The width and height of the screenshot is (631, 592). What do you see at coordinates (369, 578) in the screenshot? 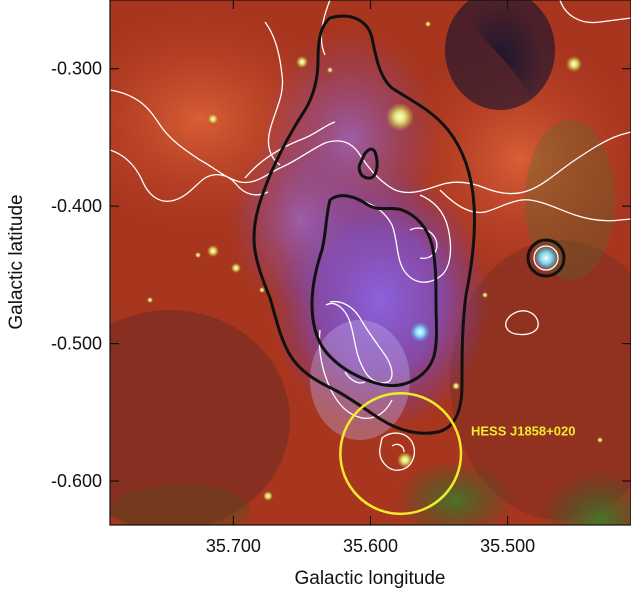
I see `x-axis-title: Galactic longitude` at bounding box center [369, 578].